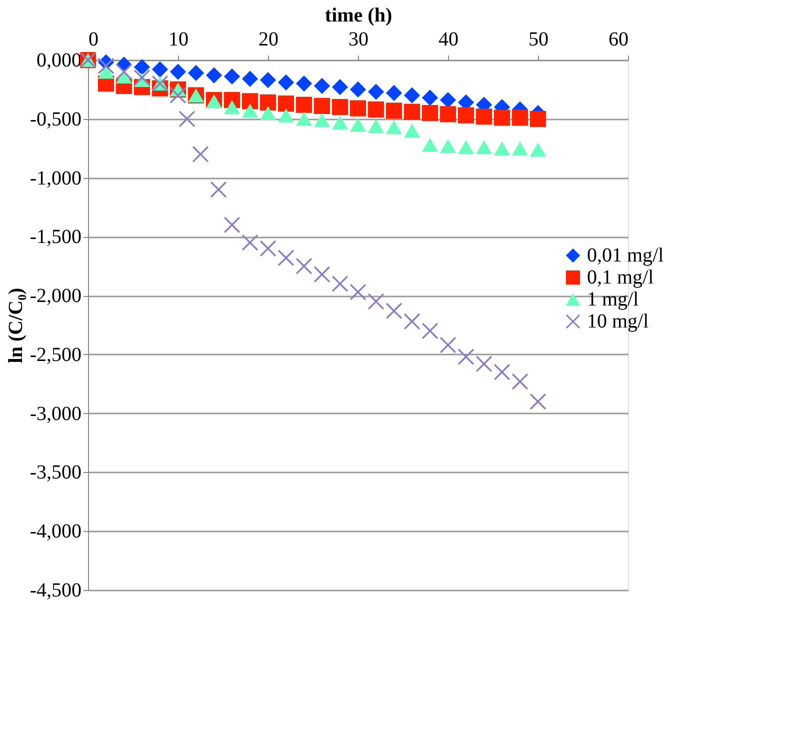  I want to click on legend-label: 1 mg/l, so click(613, 299).